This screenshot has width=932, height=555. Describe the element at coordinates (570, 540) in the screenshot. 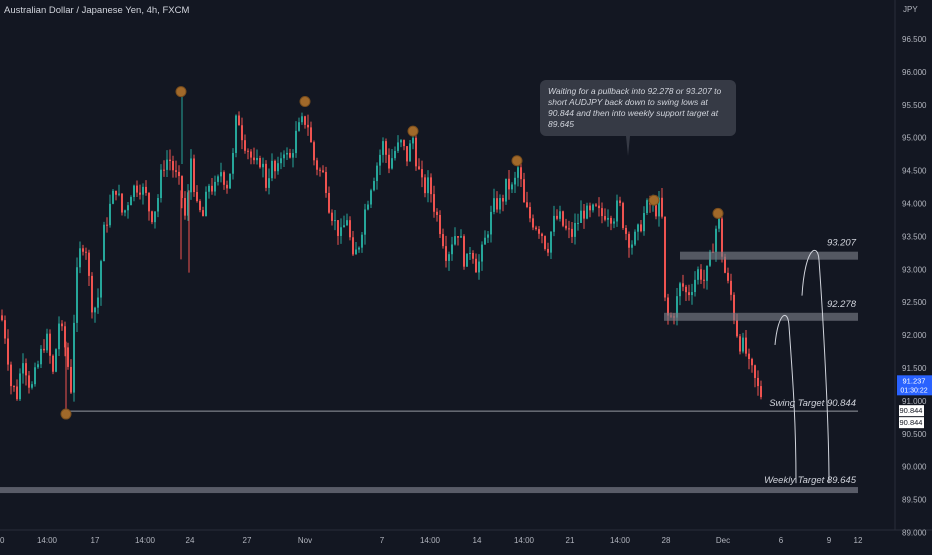

I see `x-tick-label: 21` at that location.